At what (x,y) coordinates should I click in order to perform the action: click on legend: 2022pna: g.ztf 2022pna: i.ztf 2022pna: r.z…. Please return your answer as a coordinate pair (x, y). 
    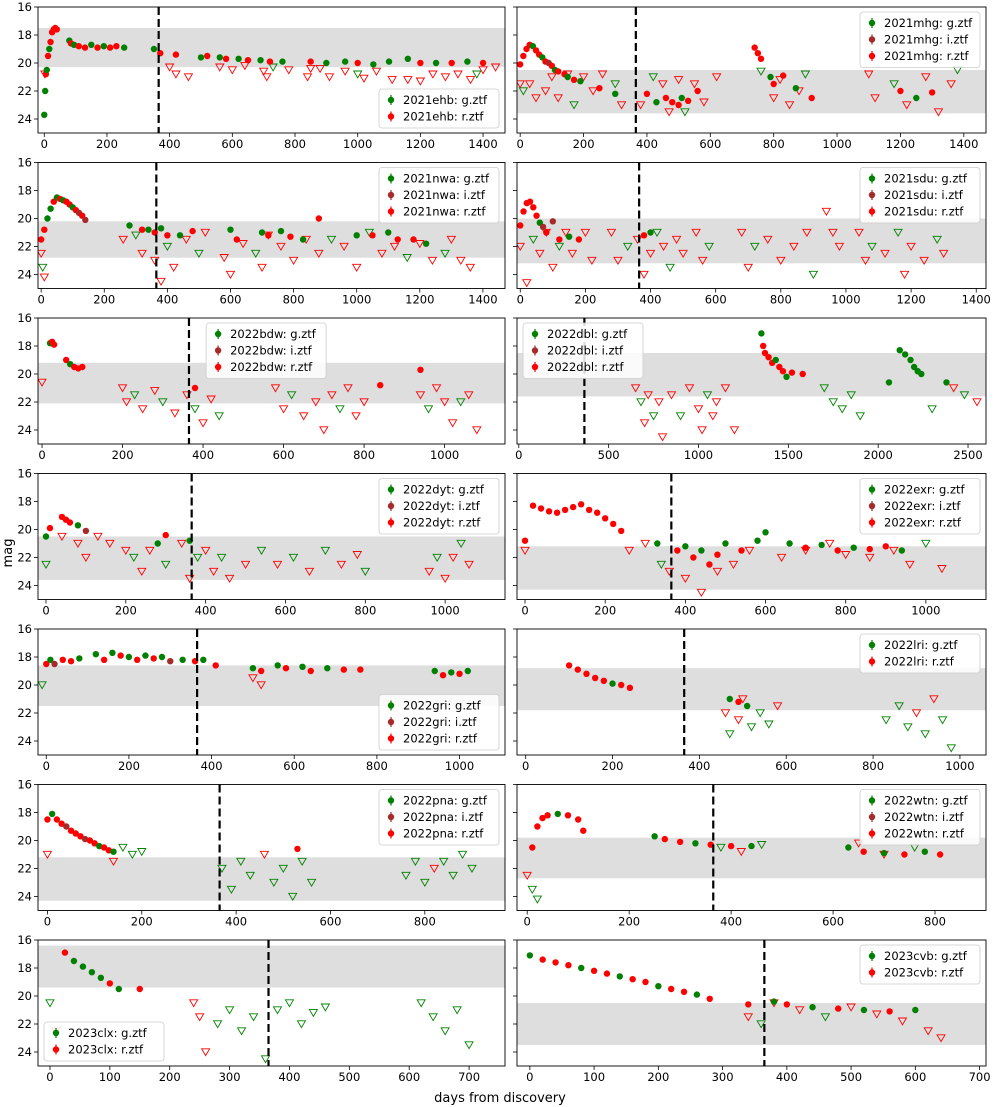
    Looking at the image, I should click on (439, 817).